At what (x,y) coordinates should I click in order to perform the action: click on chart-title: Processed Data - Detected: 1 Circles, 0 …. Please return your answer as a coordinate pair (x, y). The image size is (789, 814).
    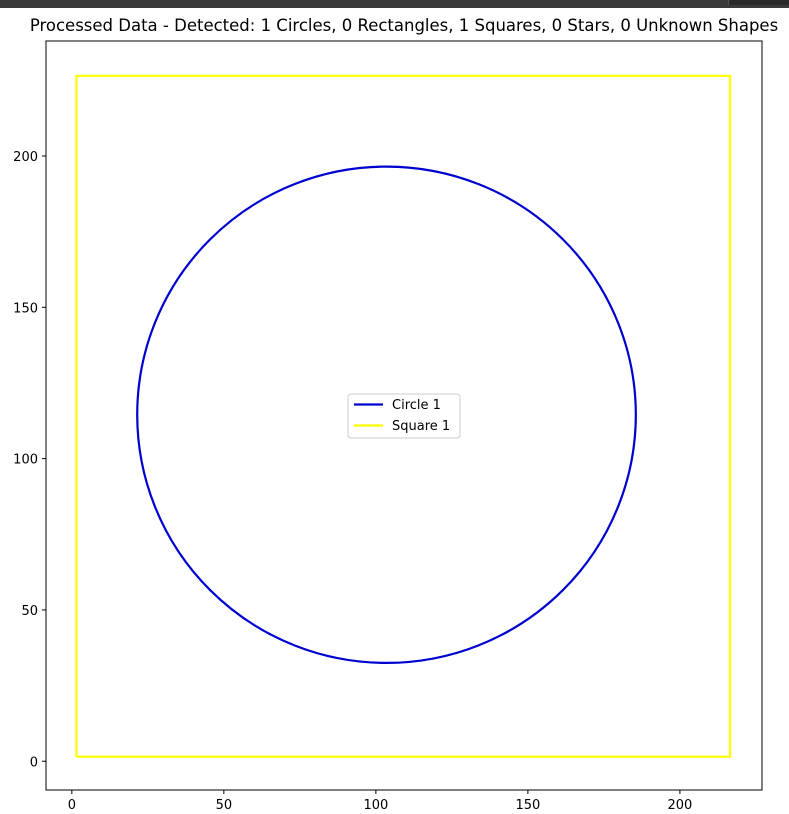
    Looking at the image, I should click on (404, 25).